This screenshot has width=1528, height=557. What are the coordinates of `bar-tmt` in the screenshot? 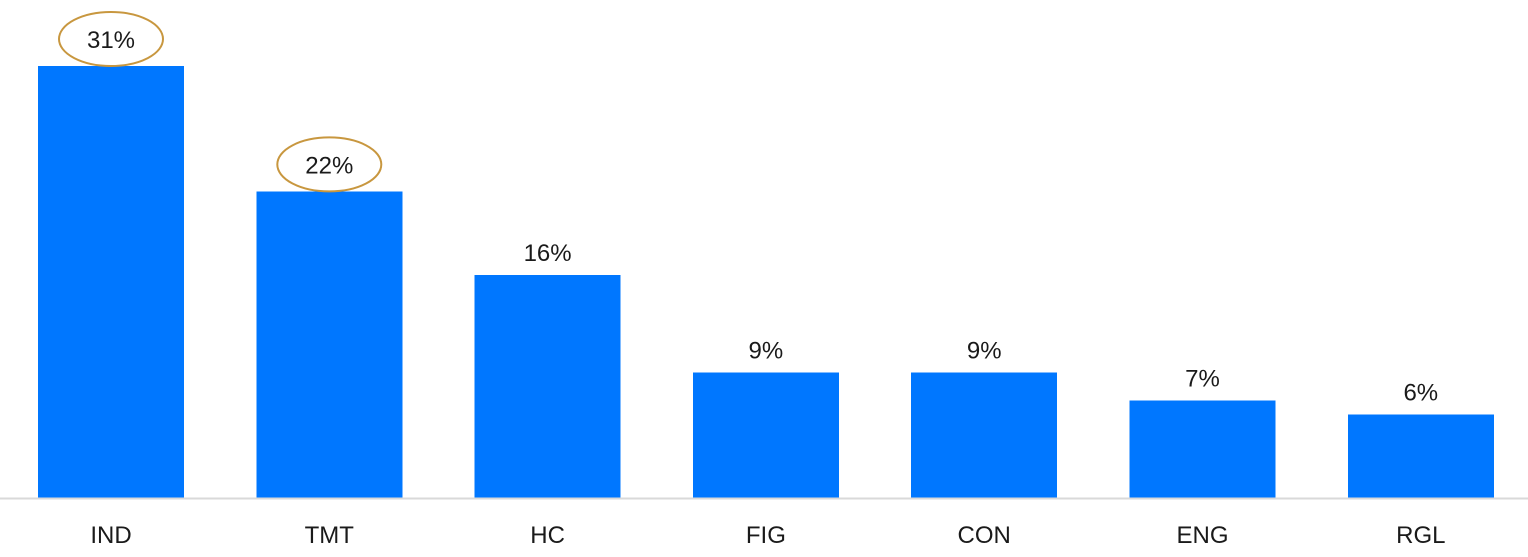 It's located at (329, 344).